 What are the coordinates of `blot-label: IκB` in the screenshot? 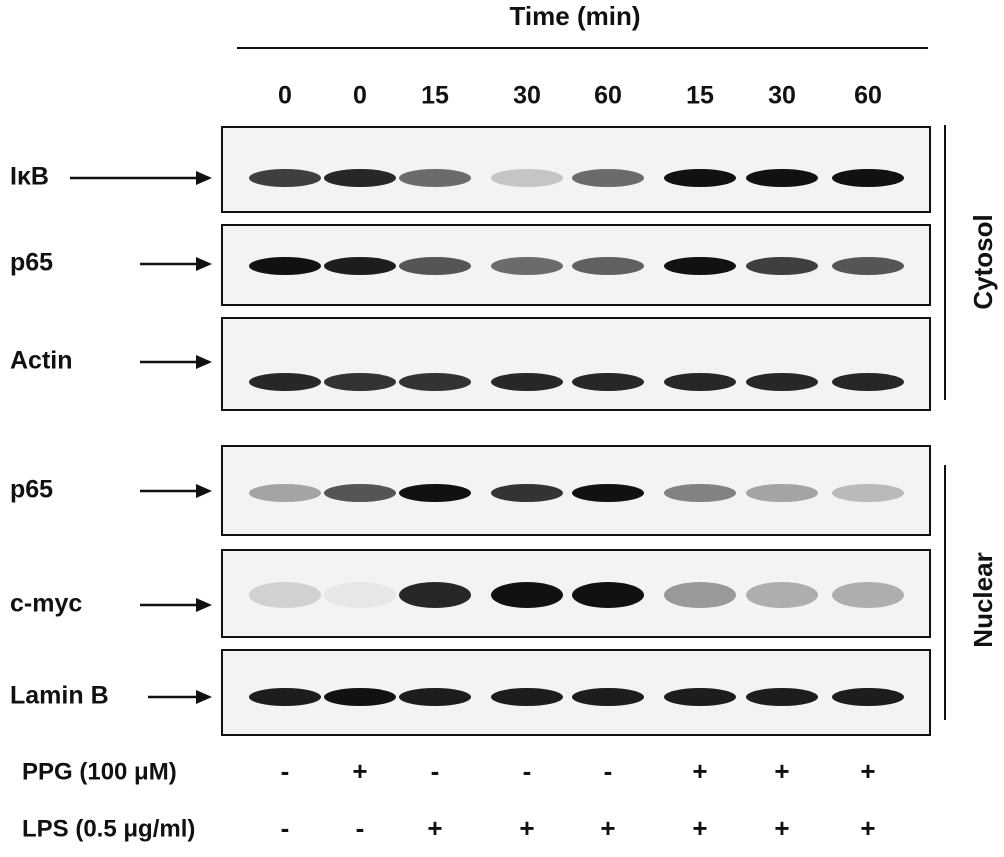 It's located at (29, 177).